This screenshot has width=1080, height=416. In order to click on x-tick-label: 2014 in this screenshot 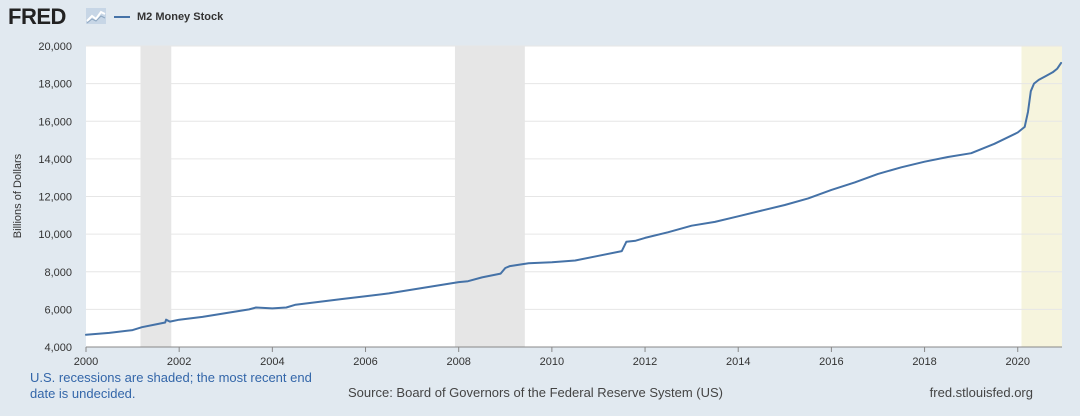, I will do `click(738, 362)`.